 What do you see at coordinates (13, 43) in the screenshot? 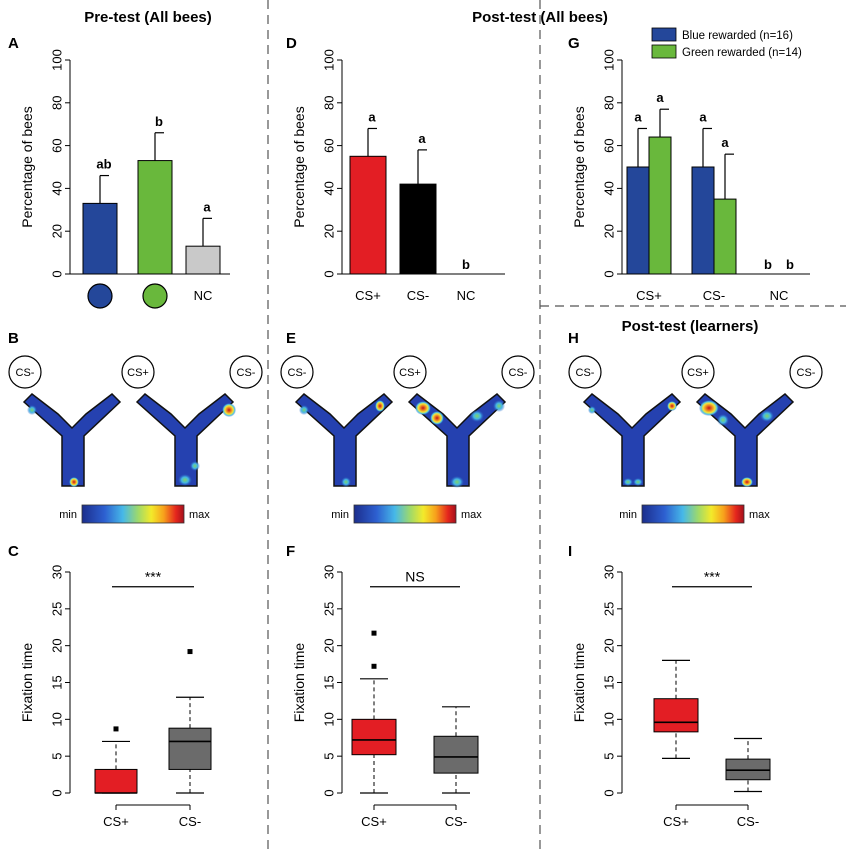
I see `panel-label-a: A` at bounding box center [13, 43].